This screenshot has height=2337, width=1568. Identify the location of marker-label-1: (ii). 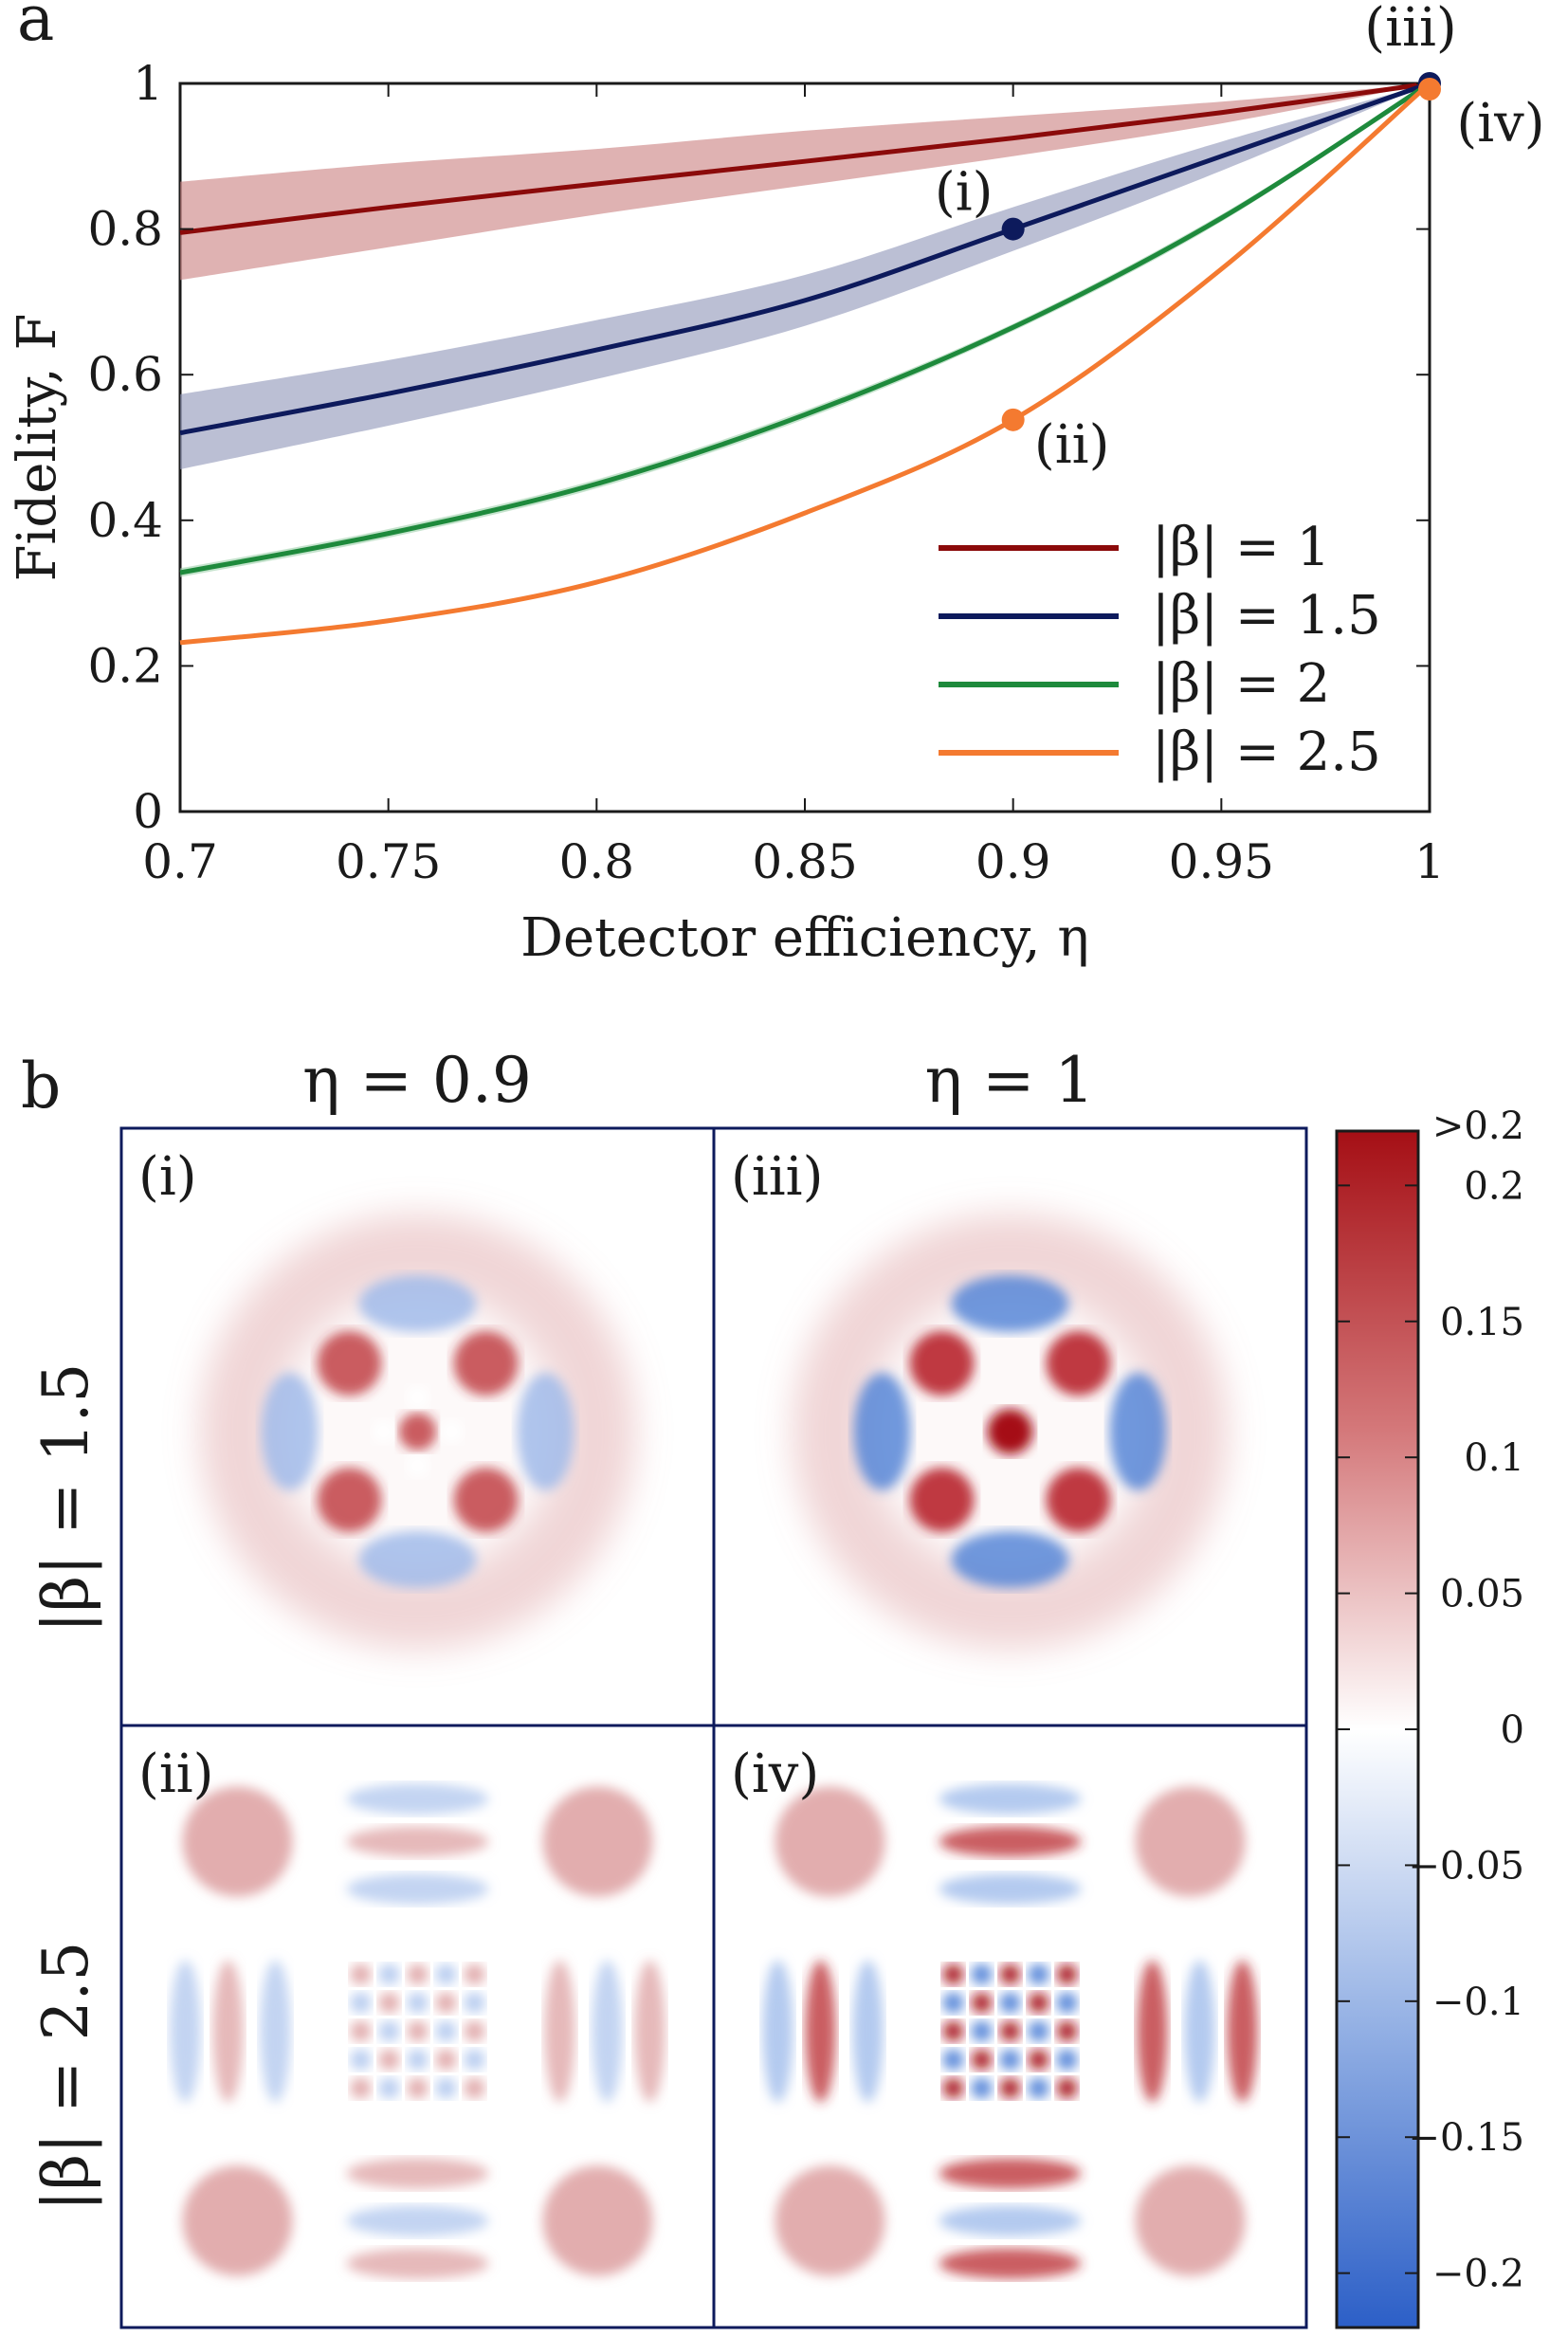
(1072, 445).